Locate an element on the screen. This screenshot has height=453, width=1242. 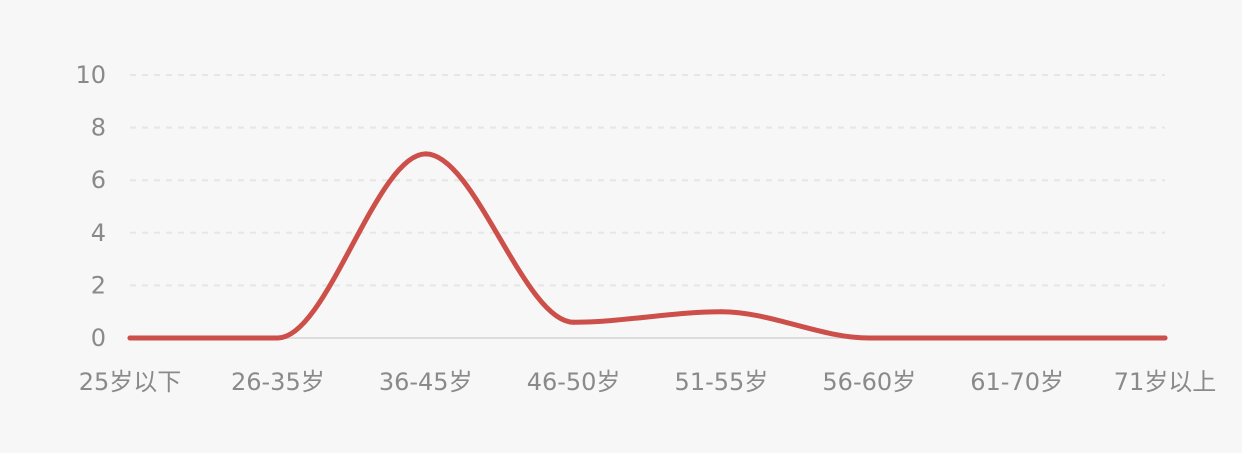
y-tick-label: 2 is located at coordinates (98, 285).